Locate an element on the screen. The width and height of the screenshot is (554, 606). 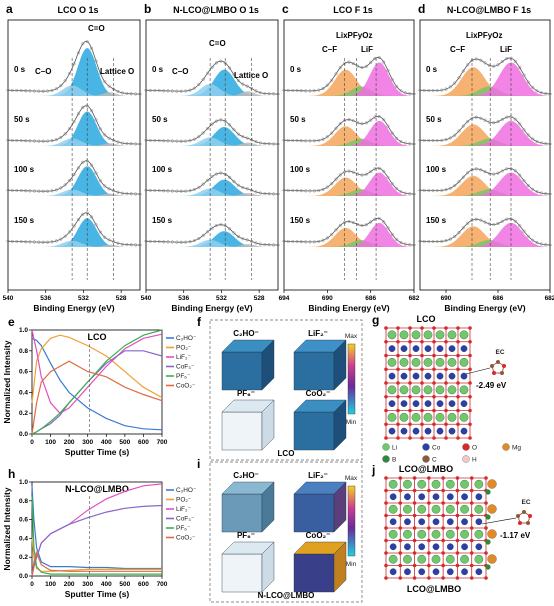
atom-legend-swatch-Mg is located at coordinates (506, 447).